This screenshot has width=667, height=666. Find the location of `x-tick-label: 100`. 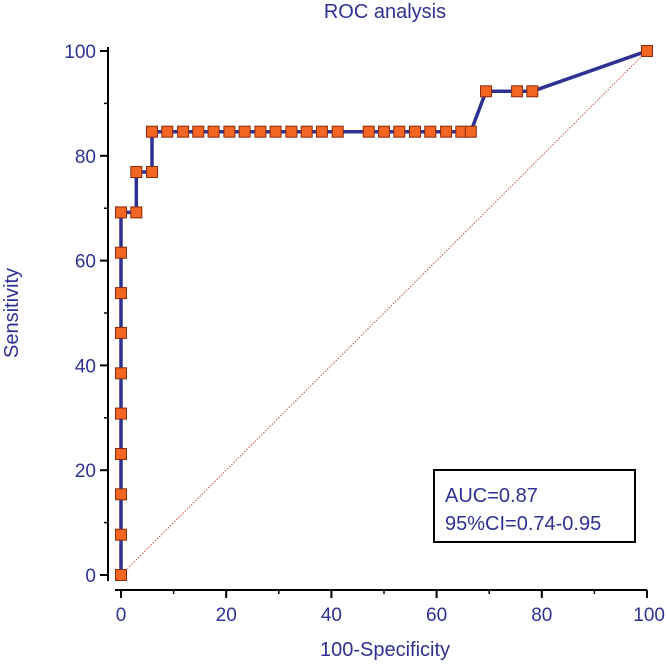

x-tick-label: 100 is located at coordinates (649, 615).